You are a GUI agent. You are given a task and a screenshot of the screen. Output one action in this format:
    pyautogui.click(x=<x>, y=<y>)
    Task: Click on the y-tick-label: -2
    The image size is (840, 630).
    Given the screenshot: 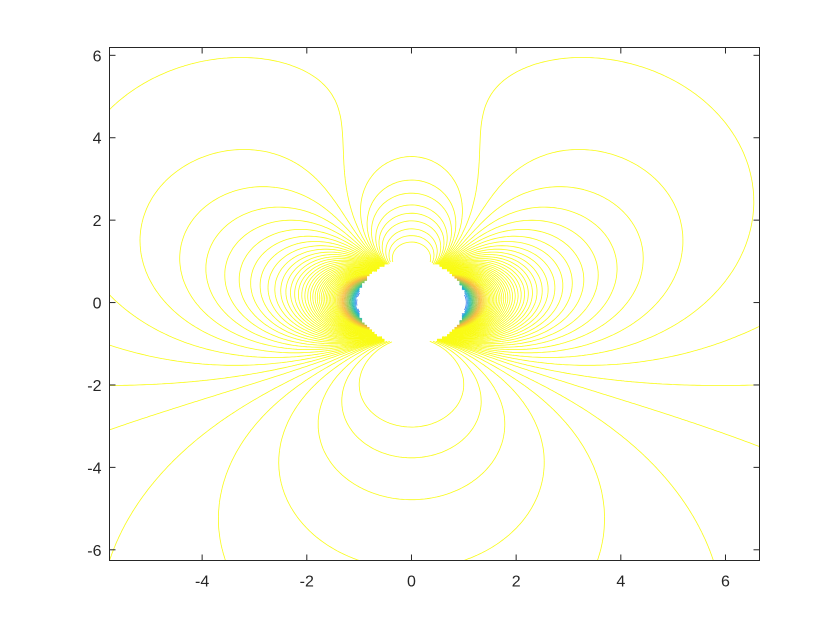 What is the action you would take?
    pyautogui.click(x=94, y=386)
    